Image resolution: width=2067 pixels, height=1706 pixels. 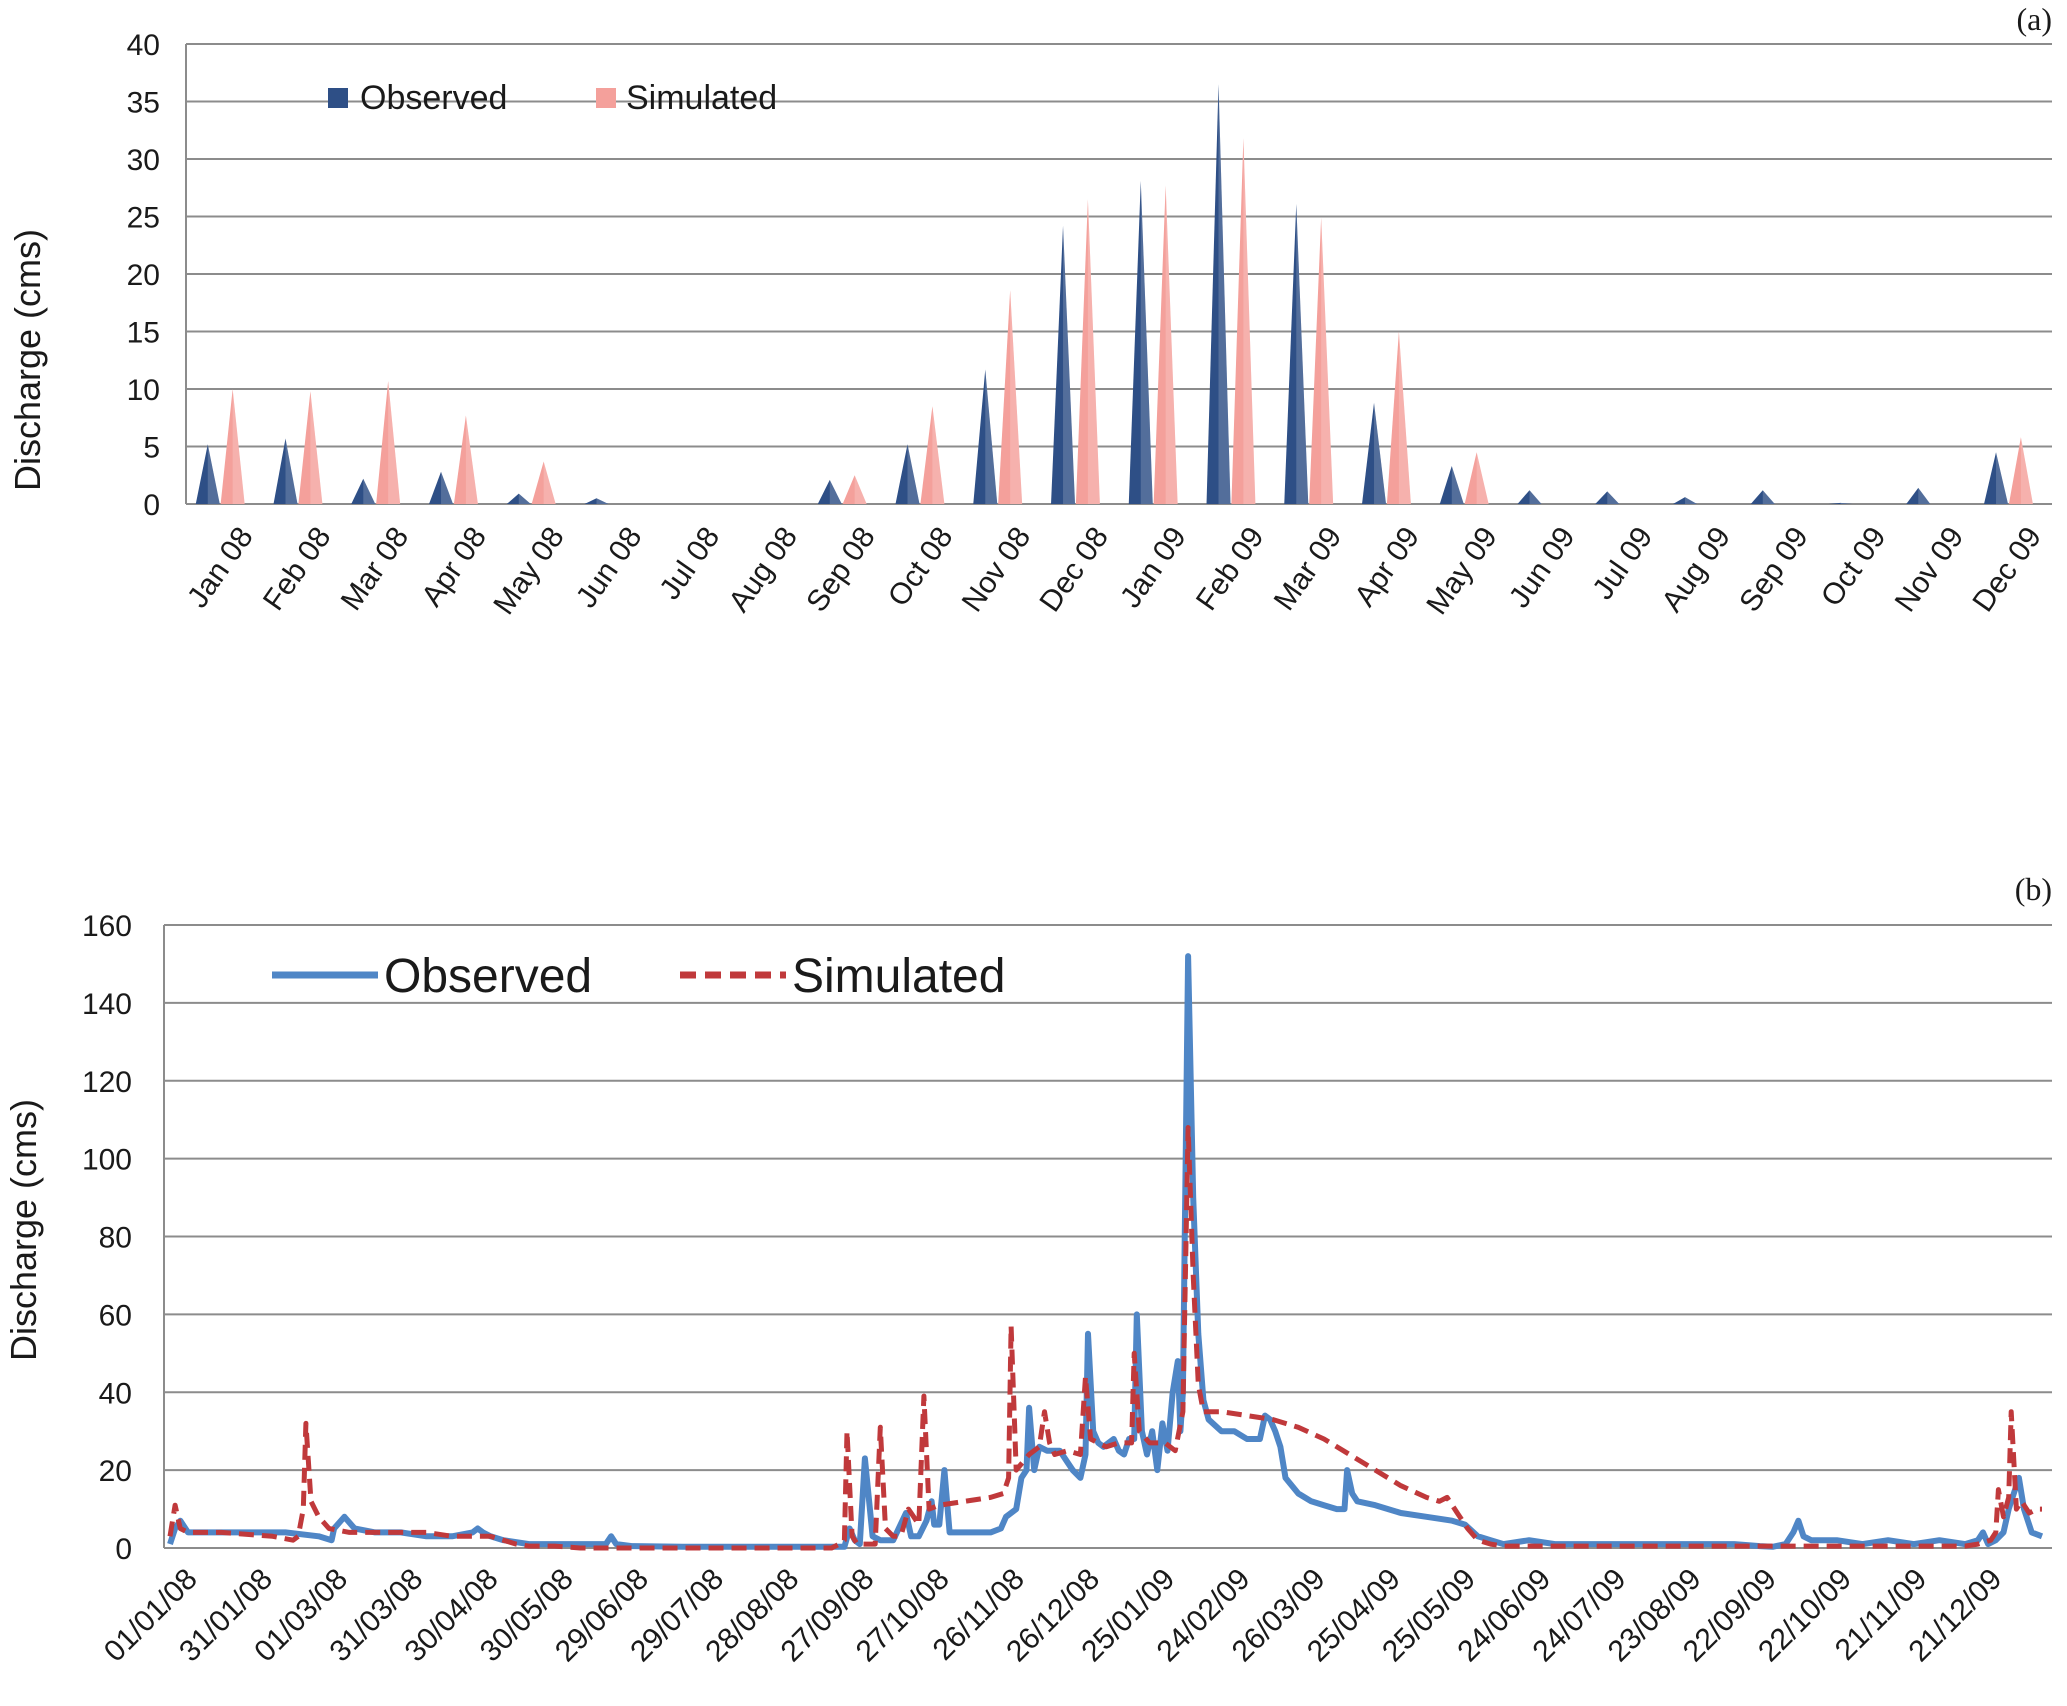 What do you see at coordinates (2008, 569) in the screenshot?
I see `panel-a-x-tick: Dec 09` at bounding box center [2008, 569].